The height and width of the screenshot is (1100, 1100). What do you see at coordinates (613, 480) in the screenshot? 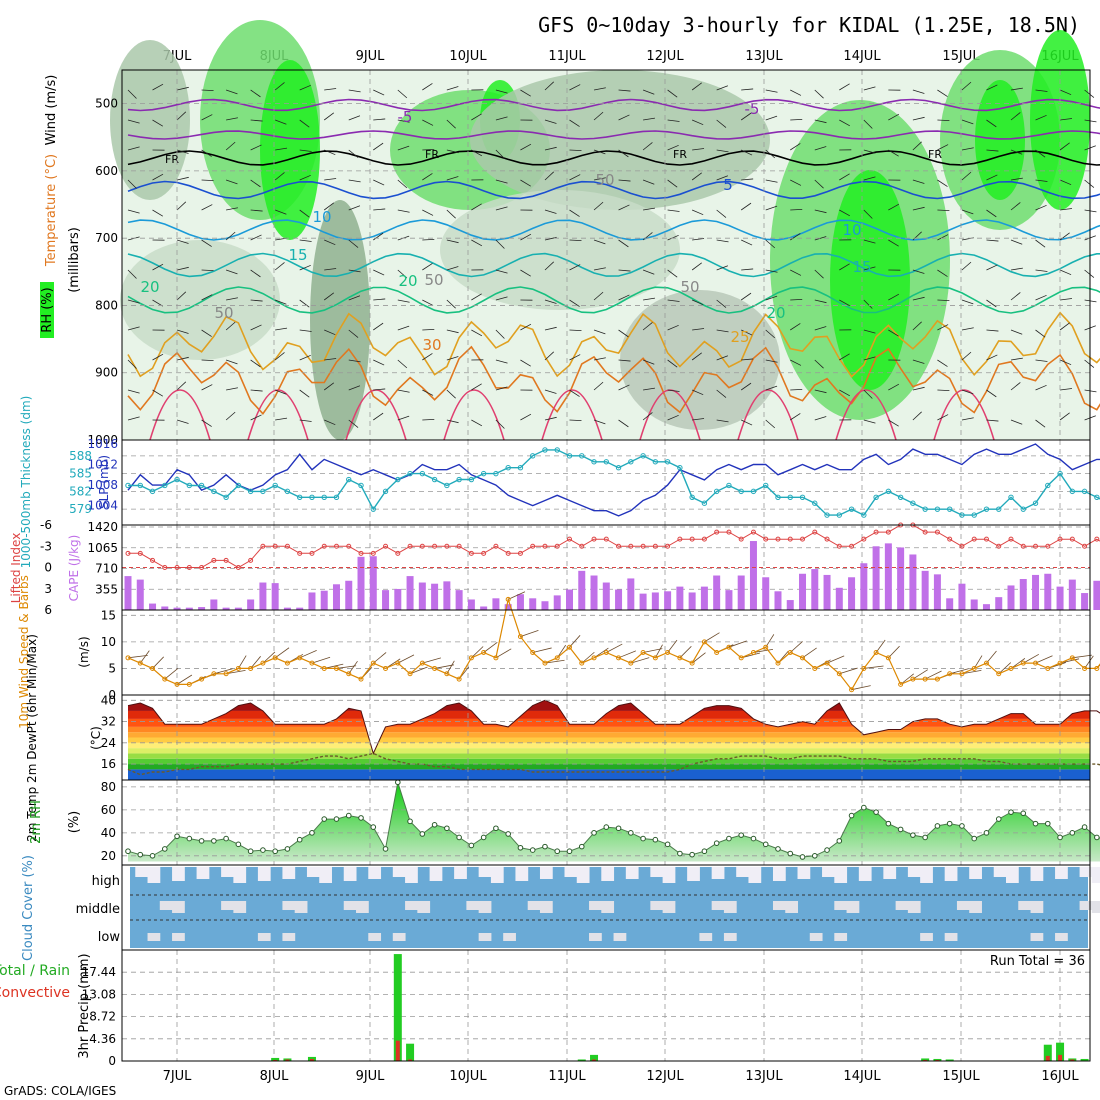
I see `slp-line` at bounding box center [613, 480].